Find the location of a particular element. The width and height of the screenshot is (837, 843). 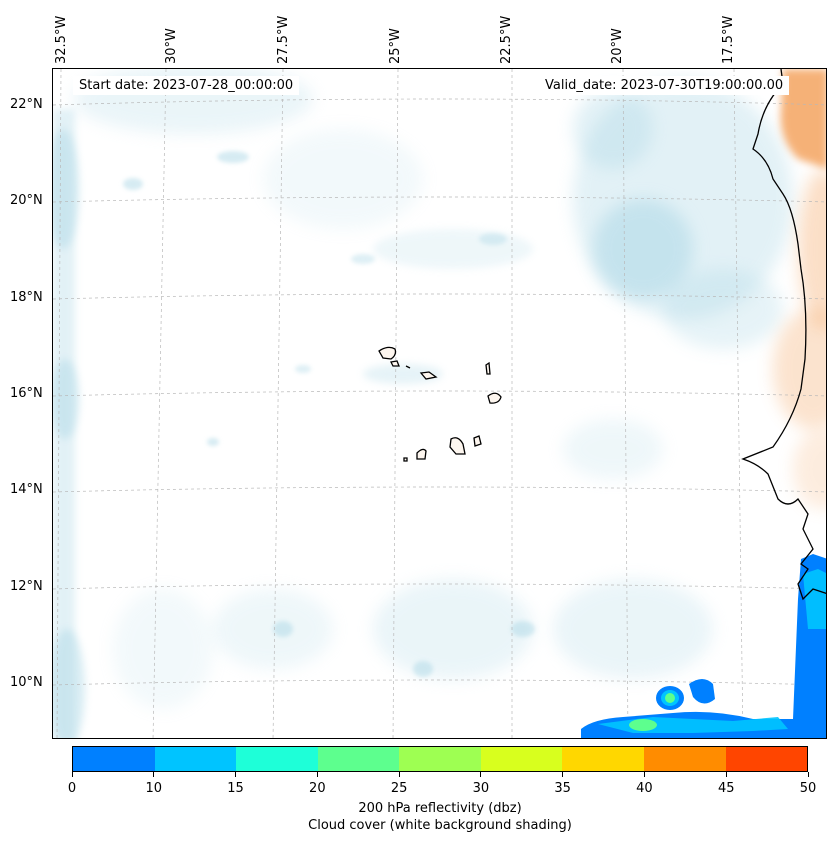

lat-label-16n: 16°N is located at coordinates (26, 393).